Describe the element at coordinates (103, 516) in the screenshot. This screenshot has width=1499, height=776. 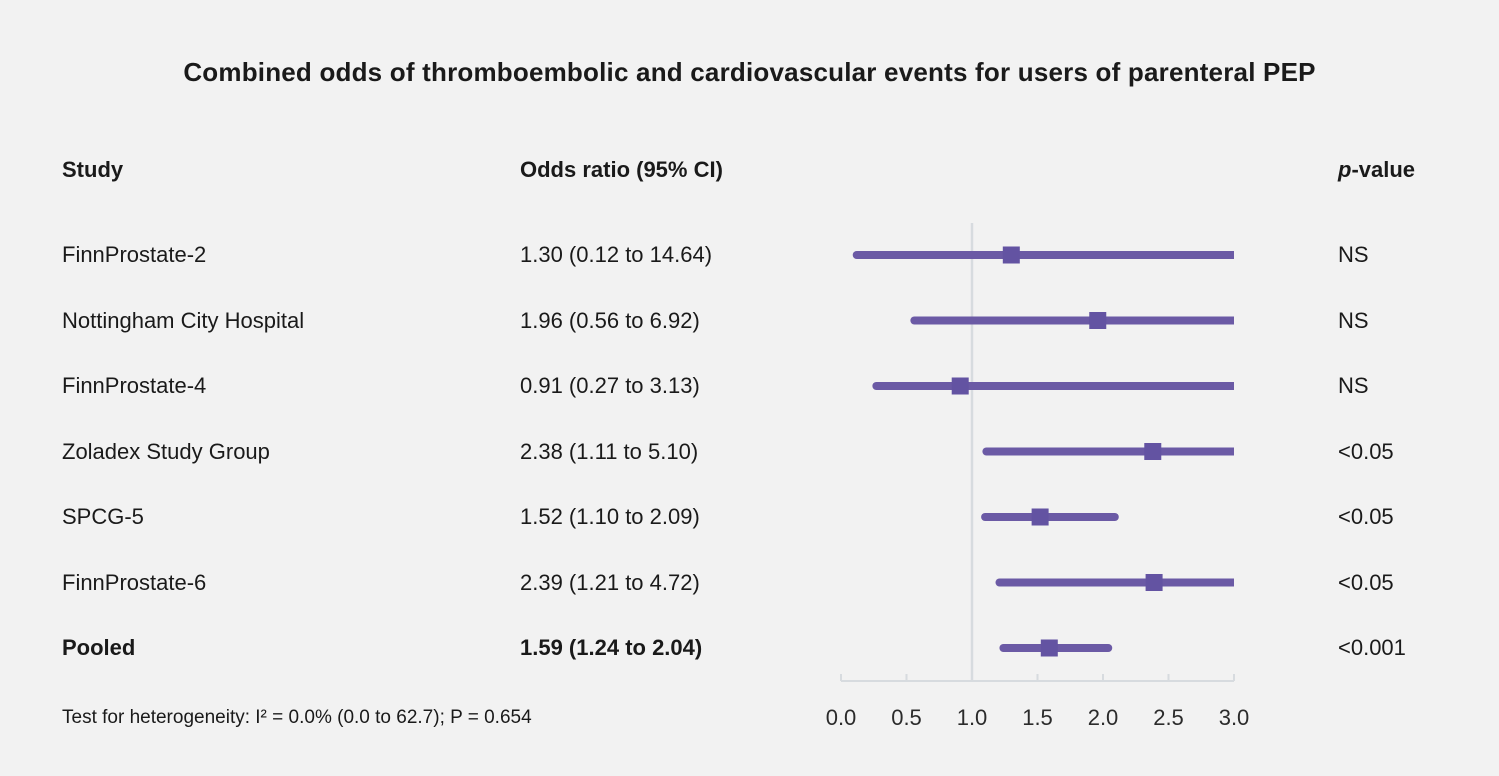
I see `study-name: SPCG-5` at that location.